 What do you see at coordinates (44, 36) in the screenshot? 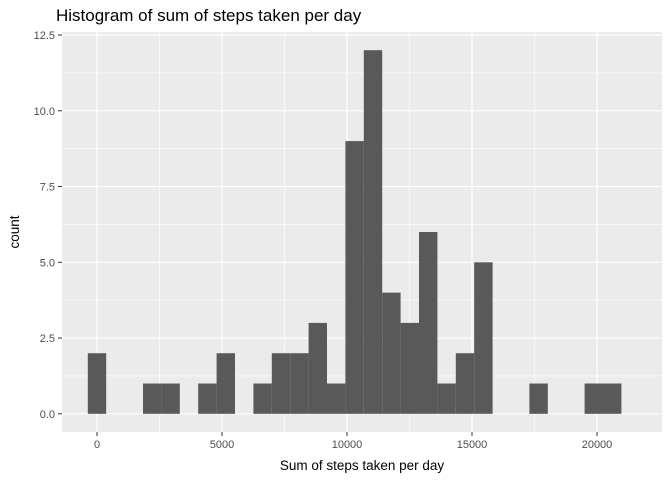
I see `y-tick-label: 12.5` at bounding box center [44, 36].